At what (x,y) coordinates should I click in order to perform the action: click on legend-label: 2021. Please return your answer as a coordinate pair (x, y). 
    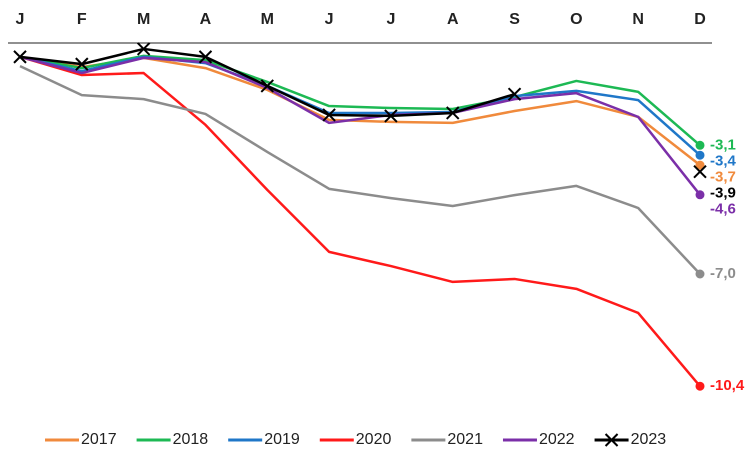
    Looking at the image, I should click on (465, 439).